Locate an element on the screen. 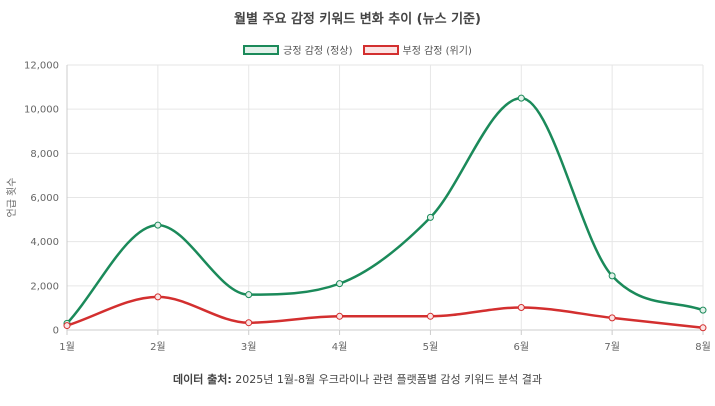 The image size is (715, 406). legend-item-negative: 부정 감정 (위기) is located at coordinates (417, 49).